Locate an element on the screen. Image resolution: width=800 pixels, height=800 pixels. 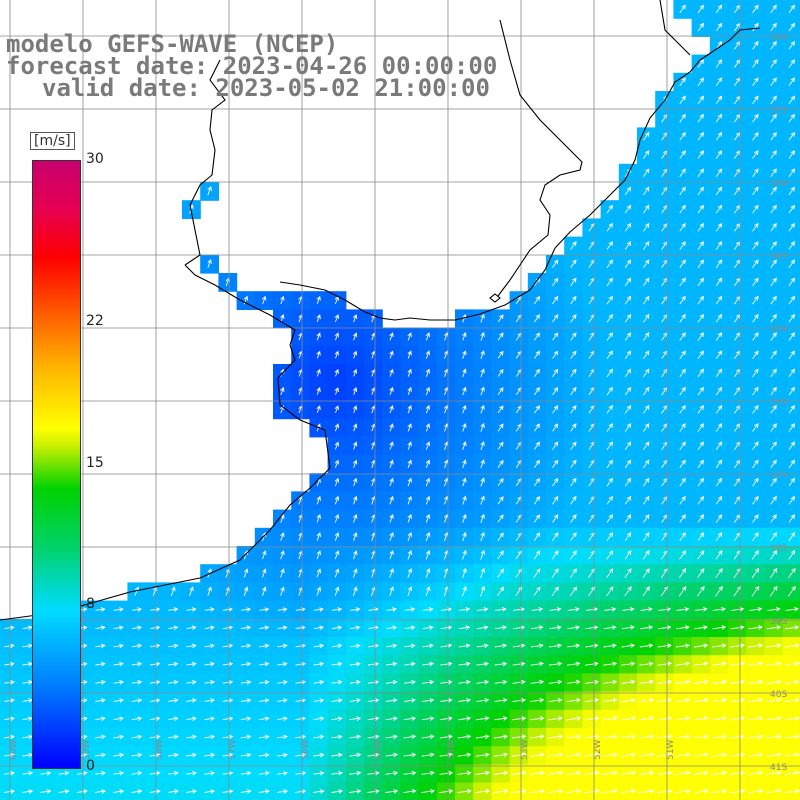
lat-tick-label: 38S is located at coordinates (778, 549).